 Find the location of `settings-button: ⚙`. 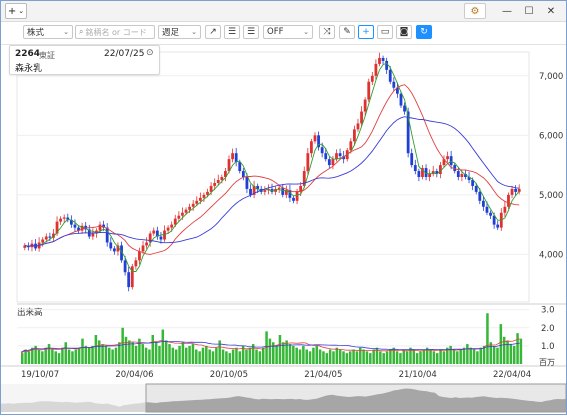

settings-button: ⚙ is located at coordinates (475, 11).